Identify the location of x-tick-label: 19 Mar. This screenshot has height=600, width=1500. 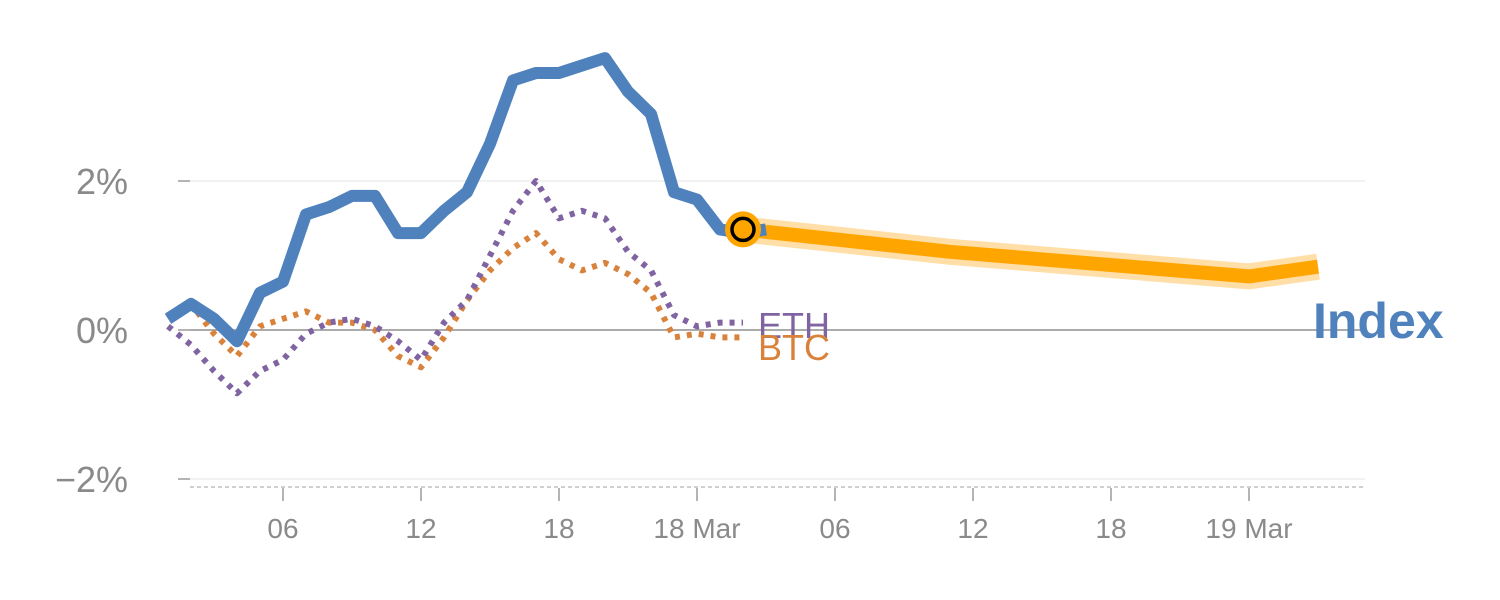
(1248, 528).